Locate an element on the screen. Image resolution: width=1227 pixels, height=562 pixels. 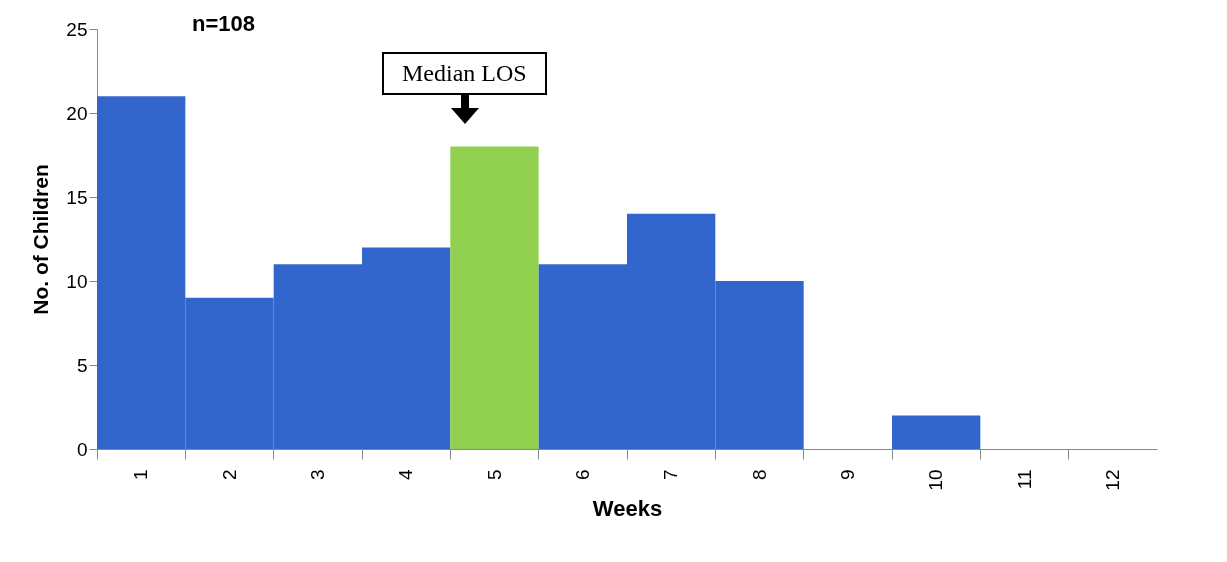
annotation: n=108 is located at coordinates (223, 24).